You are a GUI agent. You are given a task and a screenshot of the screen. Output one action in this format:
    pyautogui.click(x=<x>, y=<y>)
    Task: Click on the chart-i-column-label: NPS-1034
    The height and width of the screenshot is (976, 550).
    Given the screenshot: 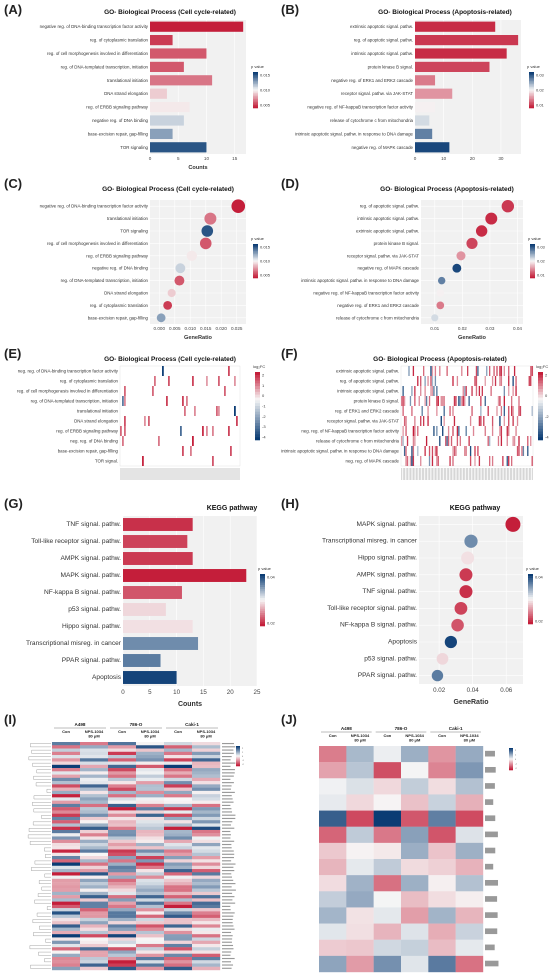 What is the action you would take?
    pyautogui.click(x=206, y=731)
    